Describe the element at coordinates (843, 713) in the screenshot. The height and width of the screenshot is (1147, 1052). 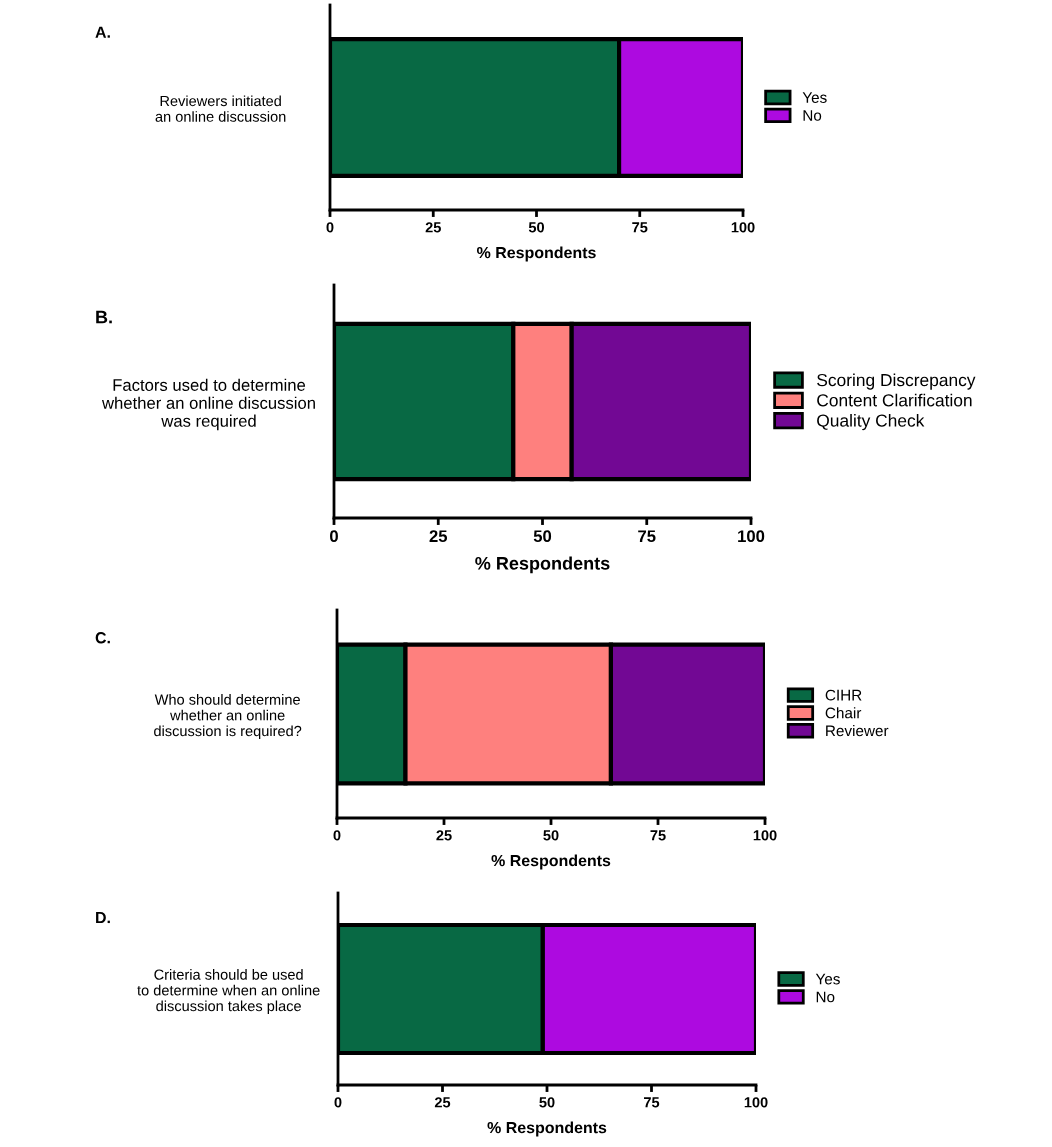
I see `legend-label: Chair` at that location.